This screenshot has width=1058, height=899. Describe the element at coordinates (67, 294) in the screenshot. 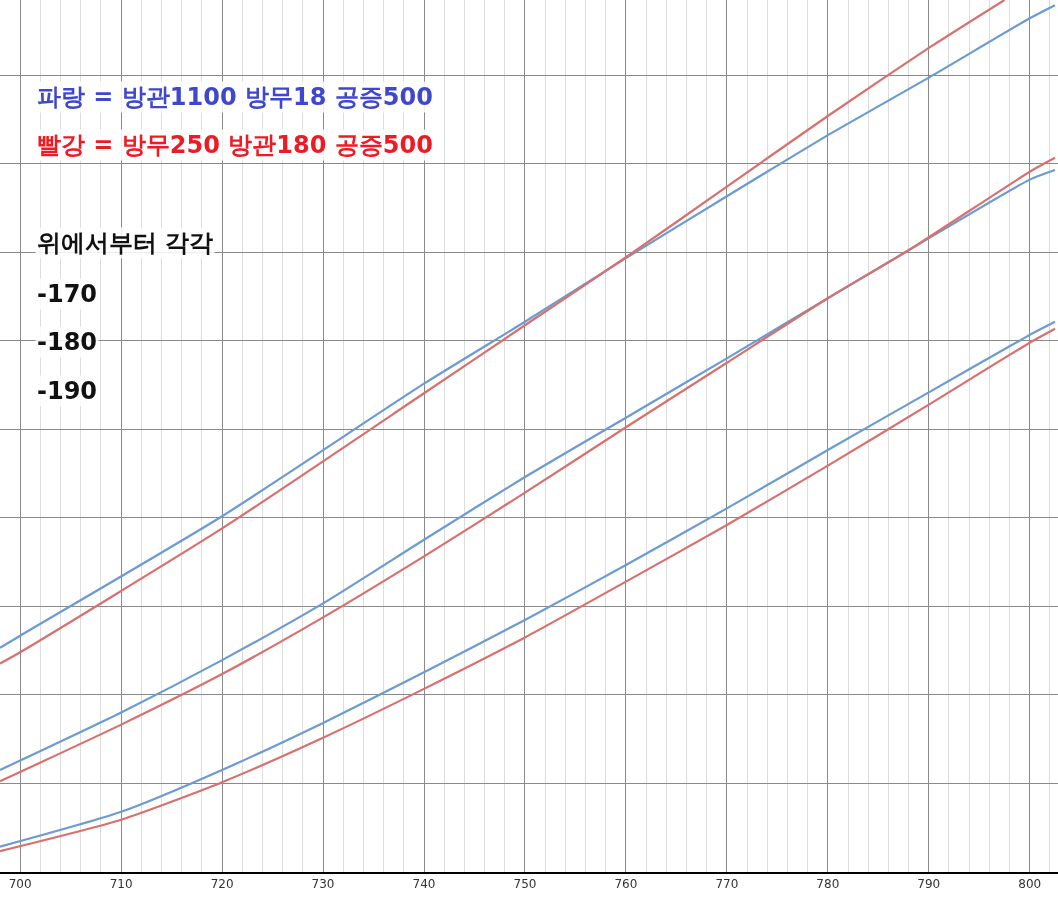

I see `annotation: -170` at that location.